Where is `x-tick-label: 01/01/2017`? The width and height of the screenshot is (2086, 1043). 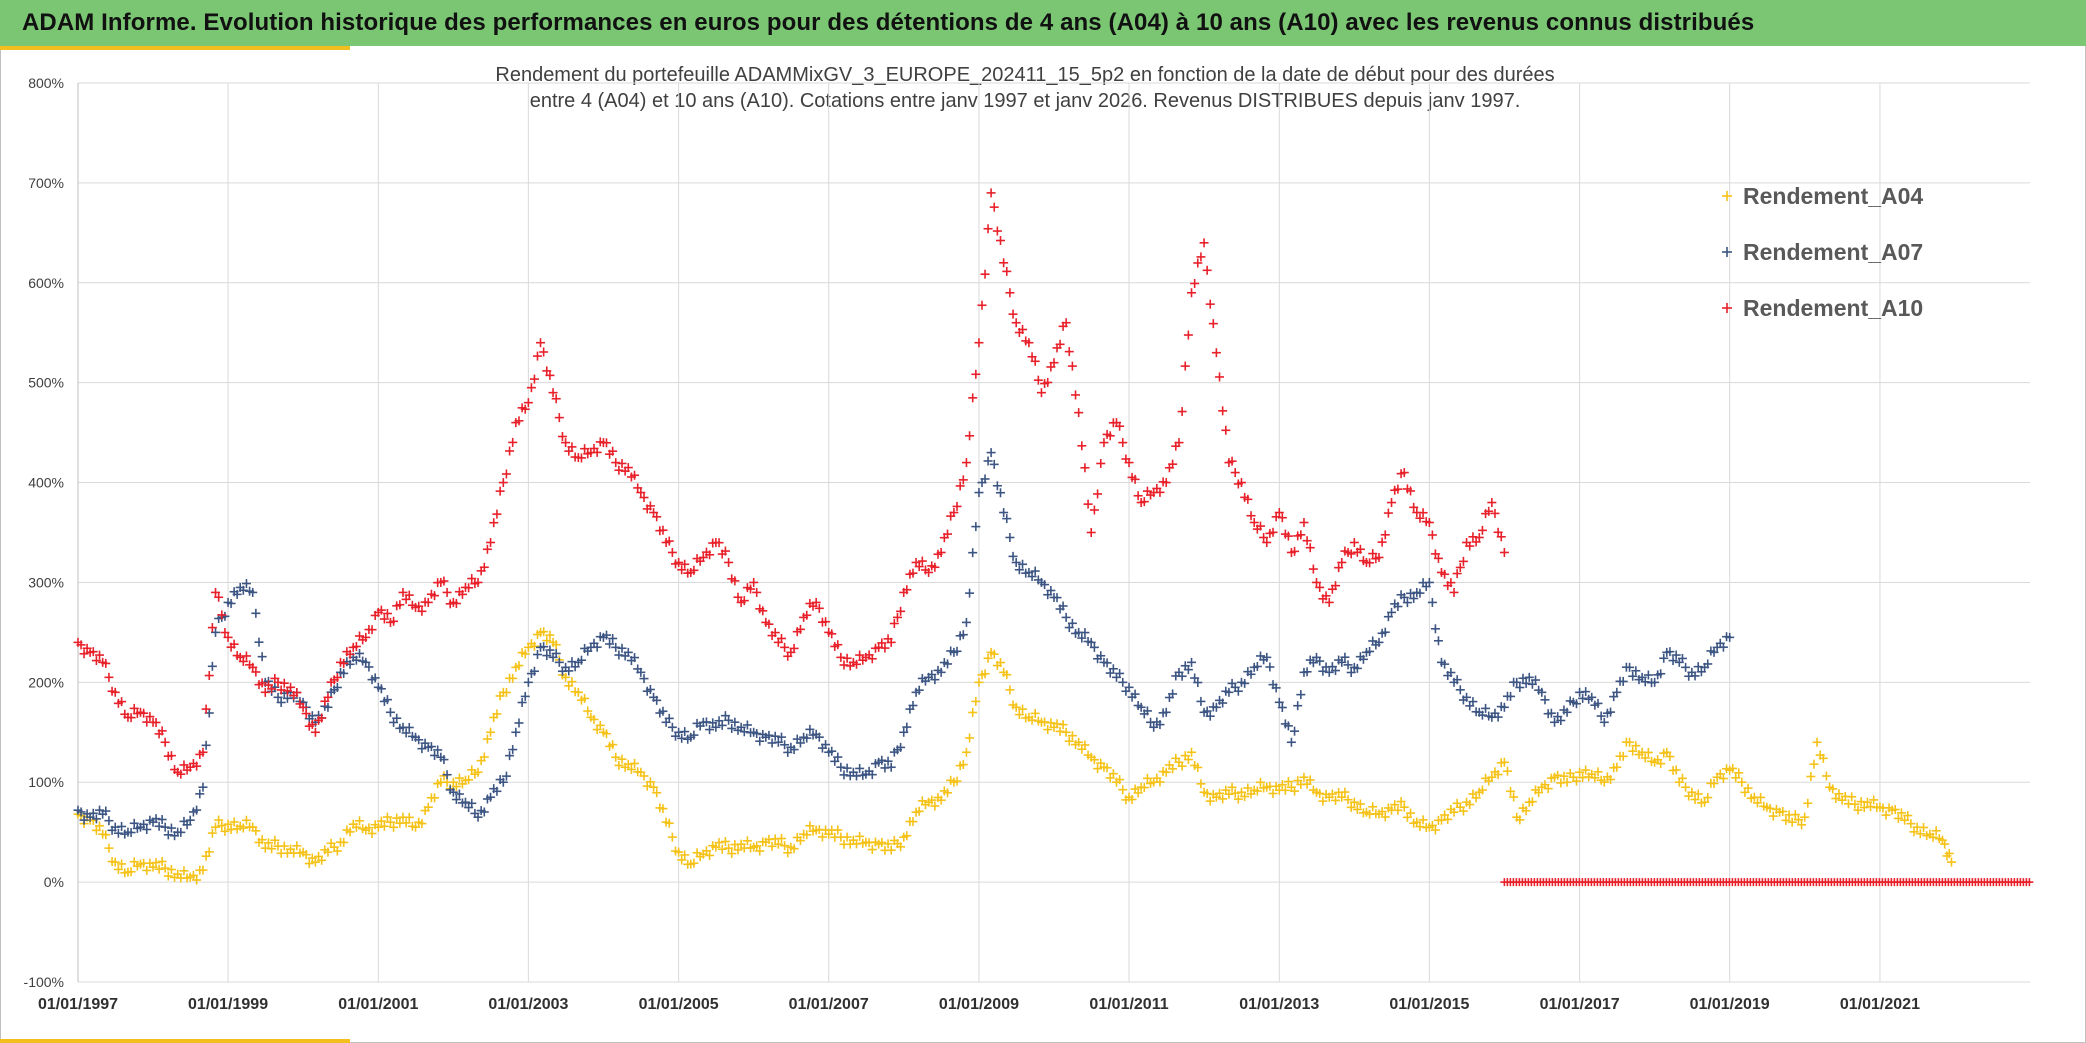 x-tick-label: 01/01/2017 is located at coordinates (1580, 1004).